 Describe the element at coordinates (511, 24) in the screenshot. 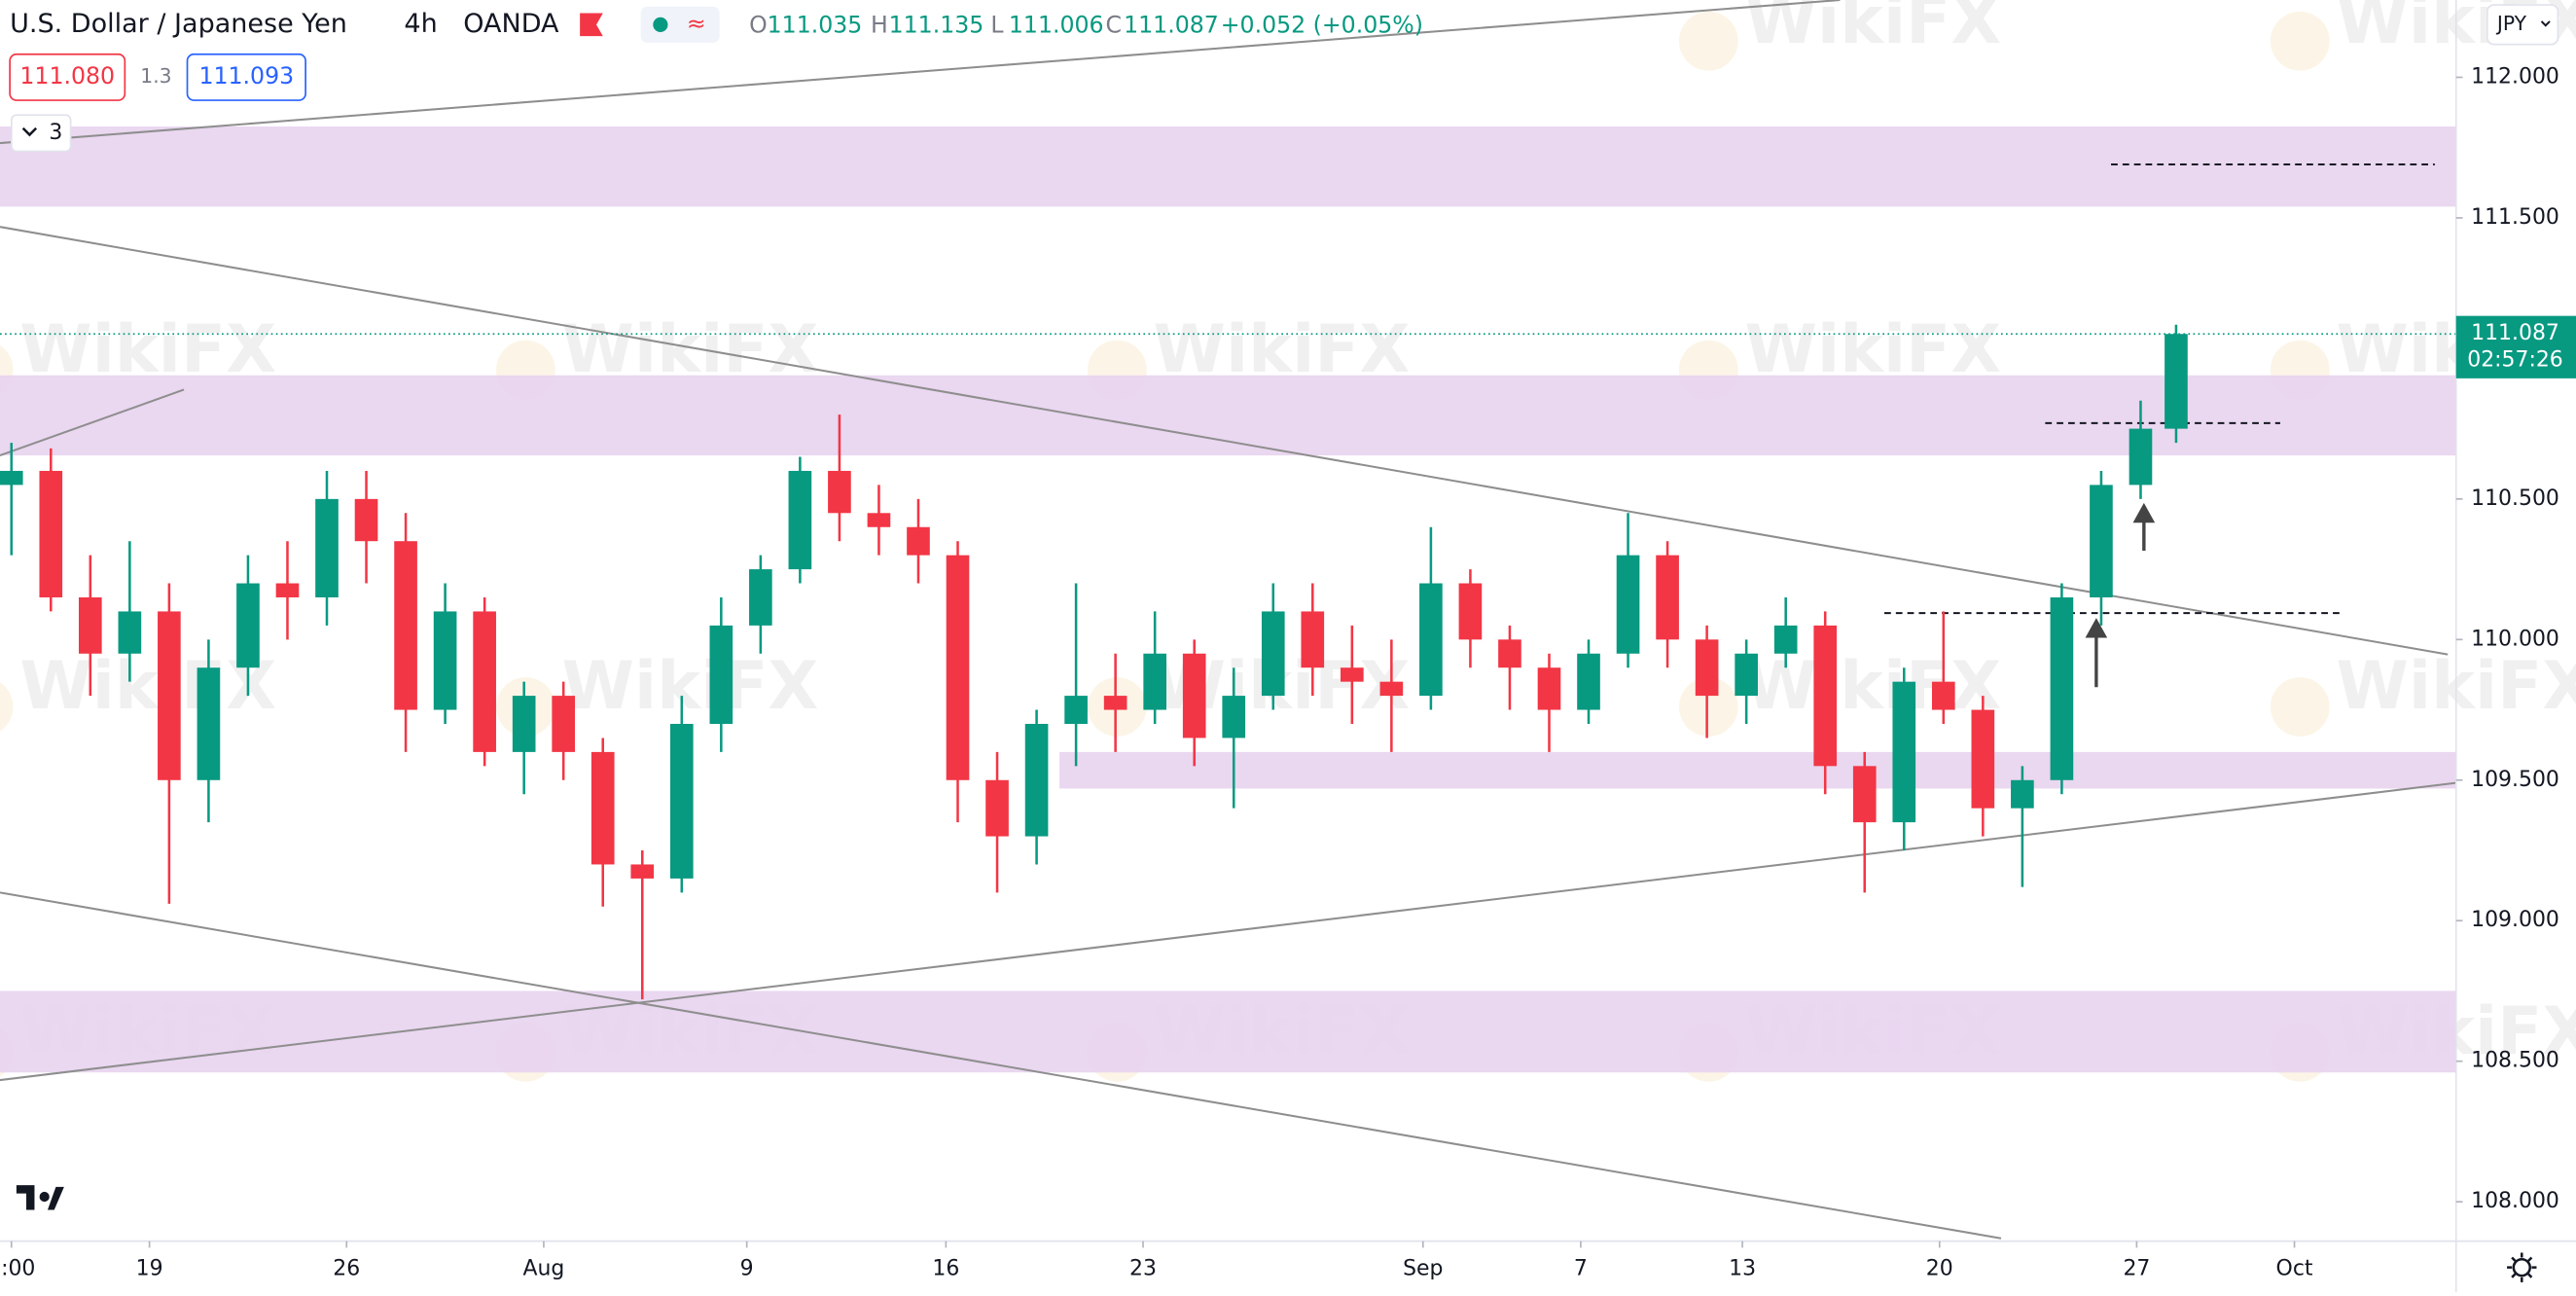

I see `source: OANDA` at that location.